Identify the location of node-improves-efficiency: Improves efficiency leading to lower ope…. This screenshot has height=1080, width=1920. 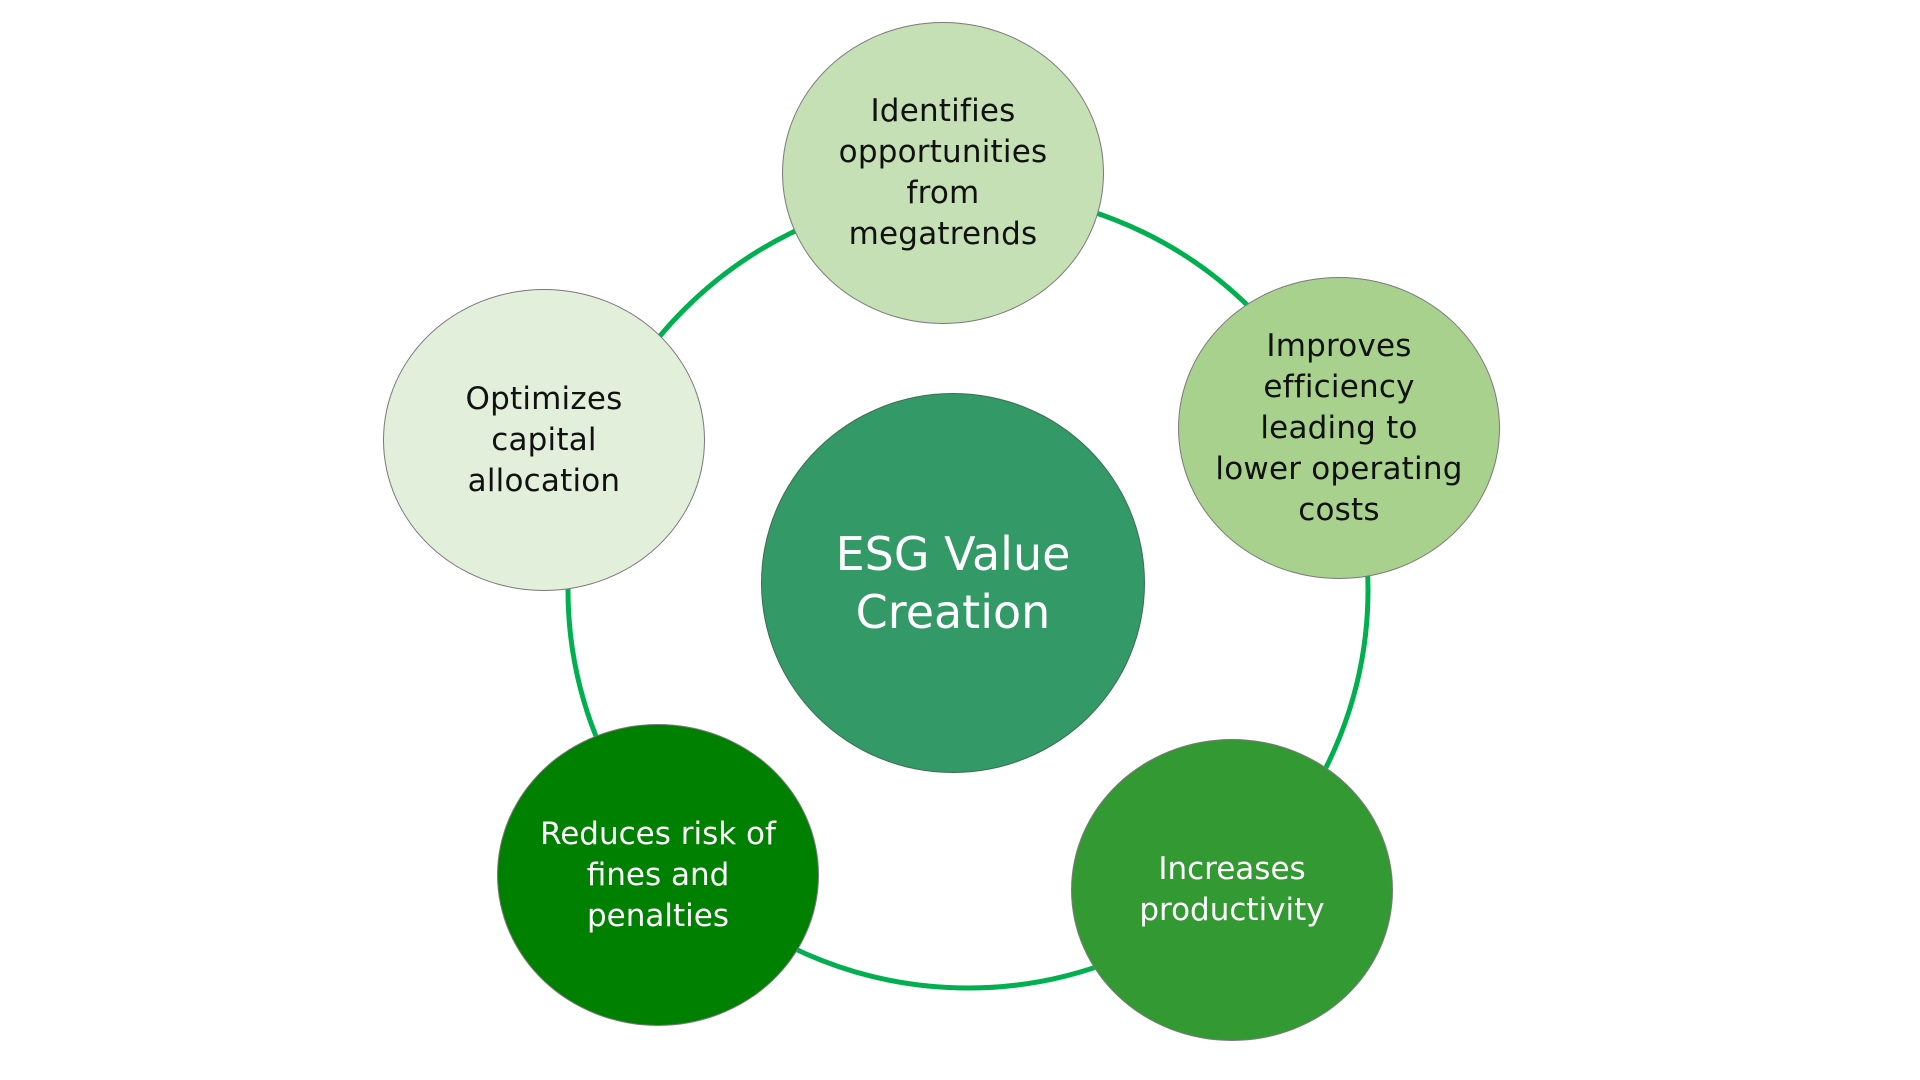
(1339, 428).